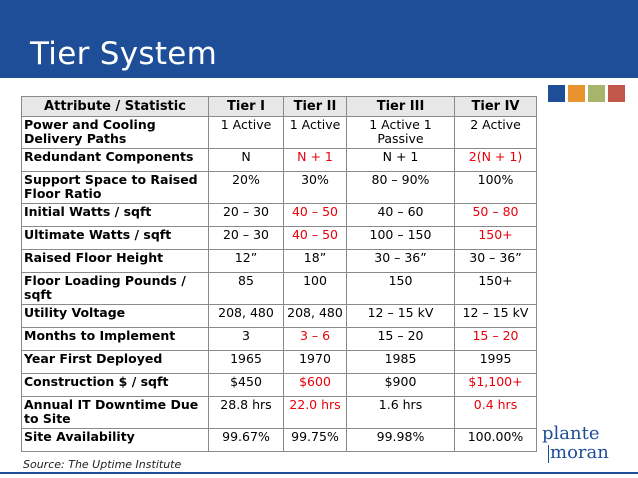 The width and height of the screenshot is (638, 478). I want to click on logo-divider, so click(548, 454).